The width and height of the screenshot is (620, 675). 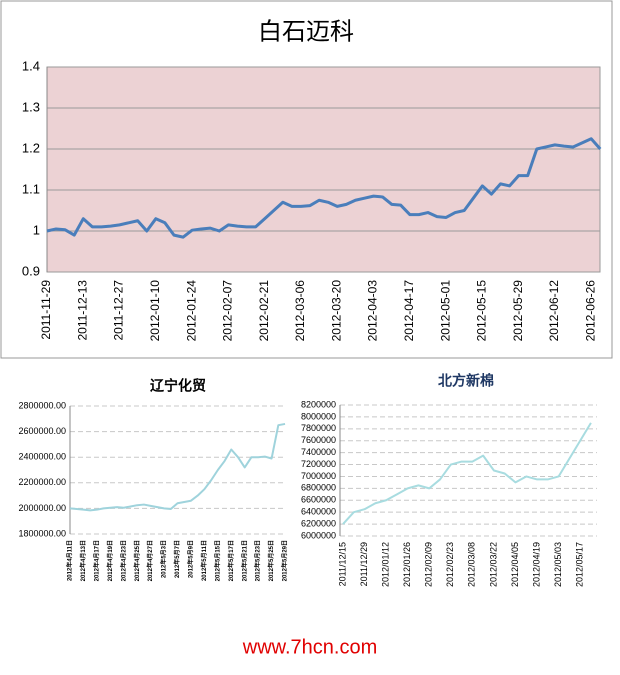 I want to click on x-tick-label: 2012-06-12, so click(x=554, y=311).